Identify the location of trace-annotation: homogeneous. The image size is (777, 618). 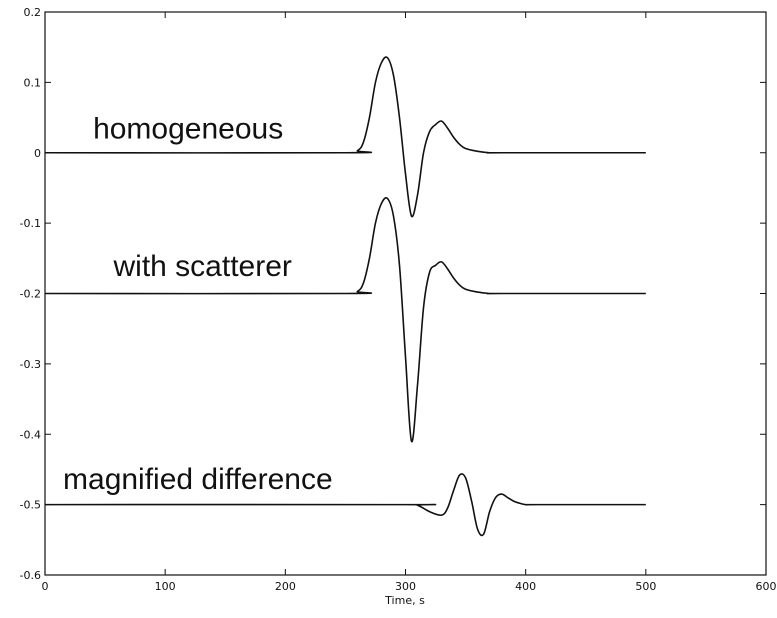
(188, 129).